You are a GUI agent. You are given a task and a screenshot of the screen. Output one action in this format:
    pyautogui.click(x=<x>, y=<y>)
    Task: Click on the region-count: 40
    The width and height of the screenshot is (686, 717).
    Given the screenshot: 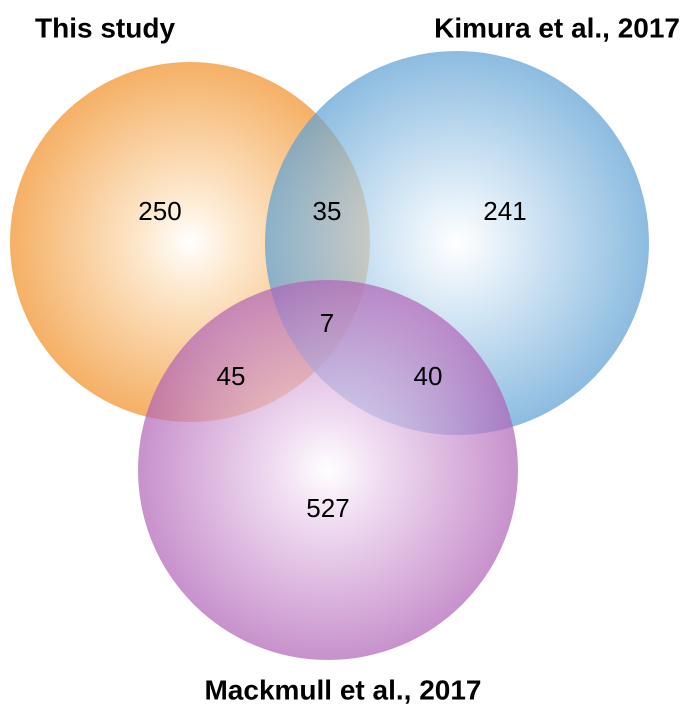 What is the action you would take?
    pyautogui.click(x=428, y=376)
    